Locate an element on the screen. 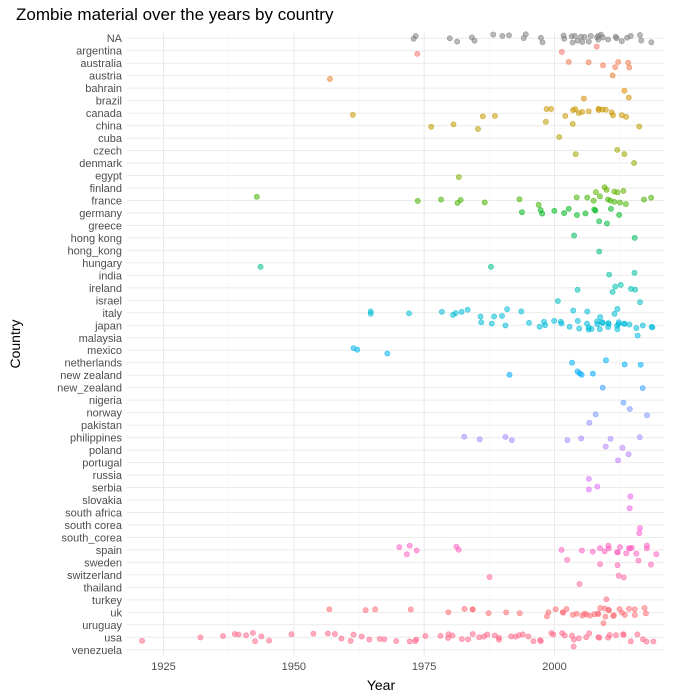  y-tick-label: finland is located at coordinates (106, 189).